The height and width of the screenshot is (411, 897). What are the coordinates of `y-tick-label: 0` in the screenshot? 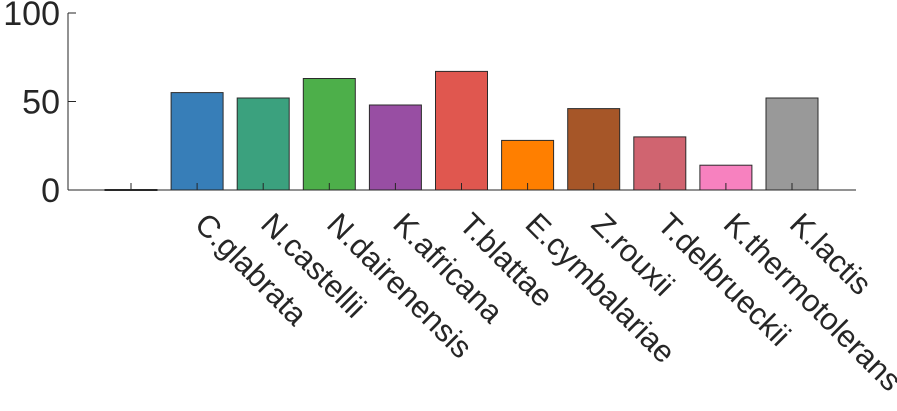 It's located at (50, 191).